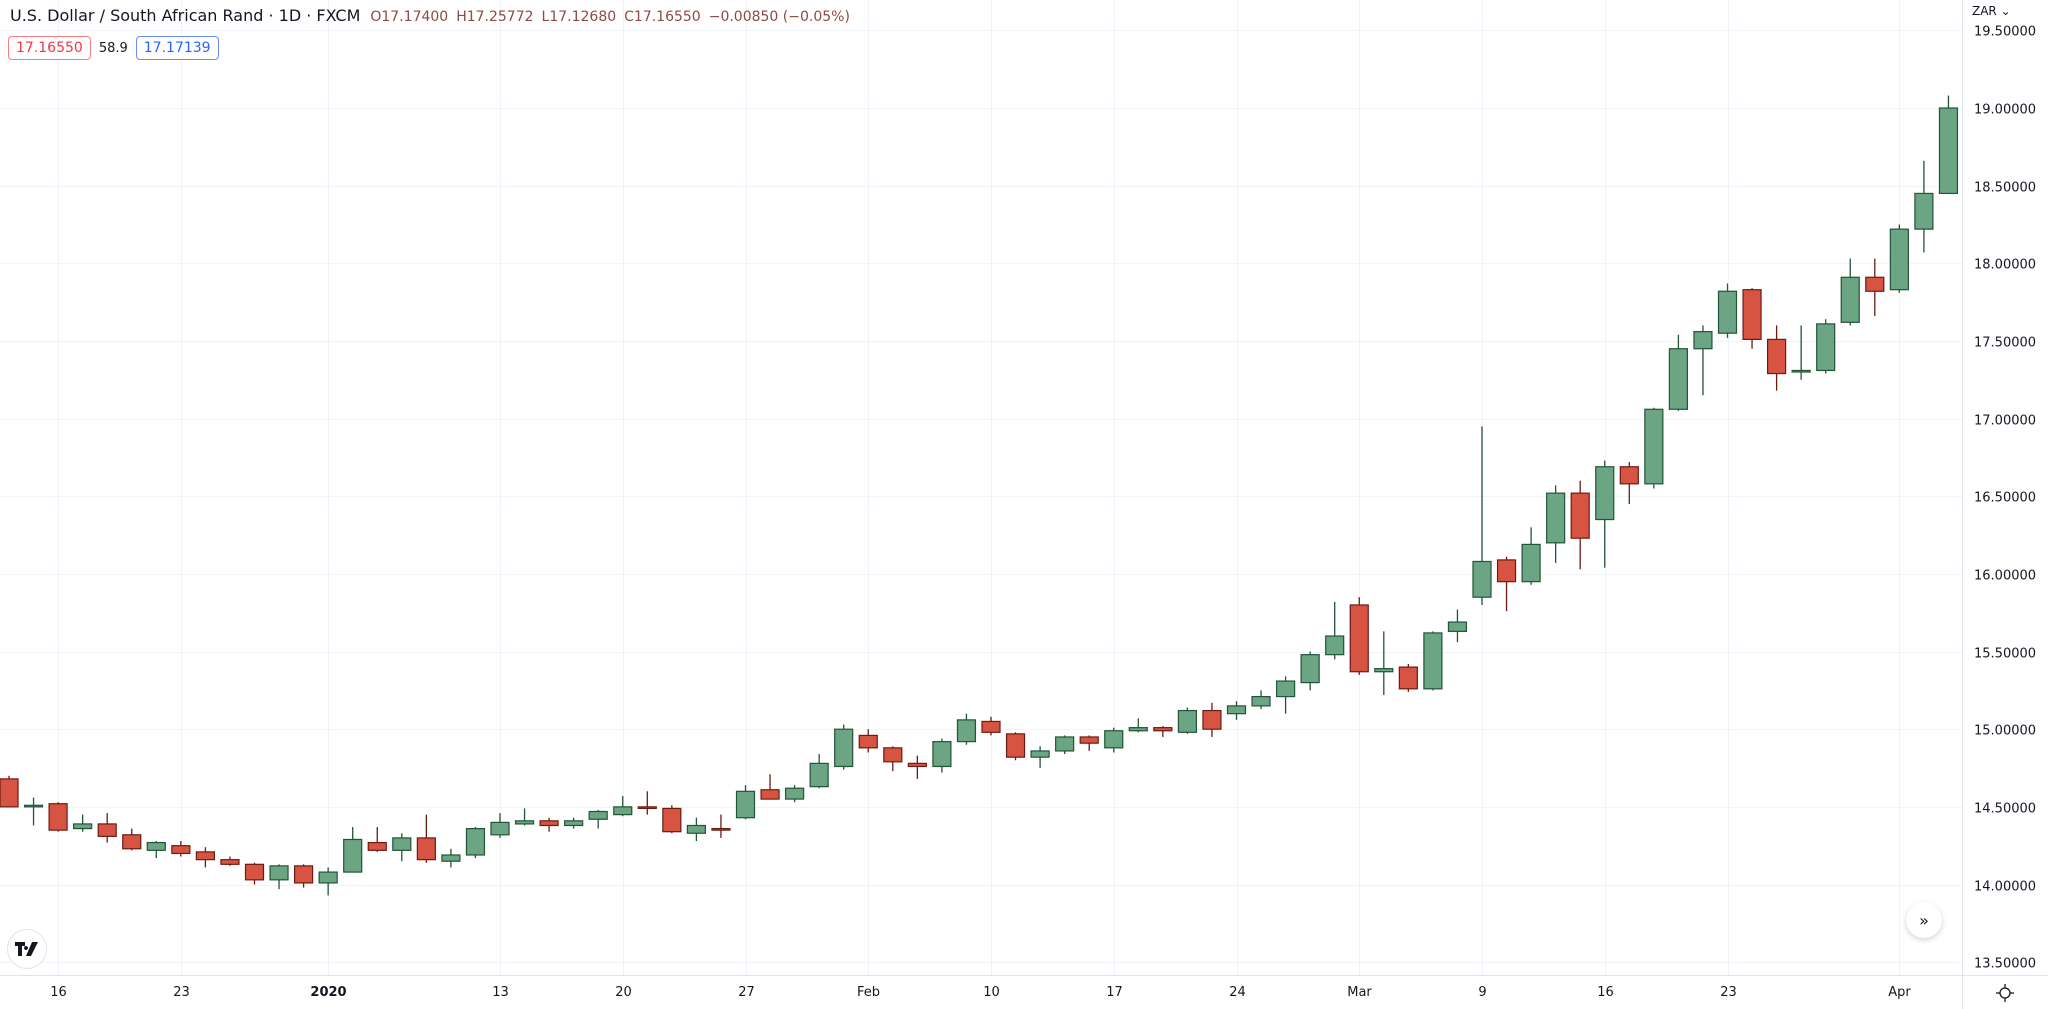  What do you see at coordinates (1991, 11) in the screenshot?
I see `currency-selector: ZAR ⌄` at bounding box center [1991, 11].